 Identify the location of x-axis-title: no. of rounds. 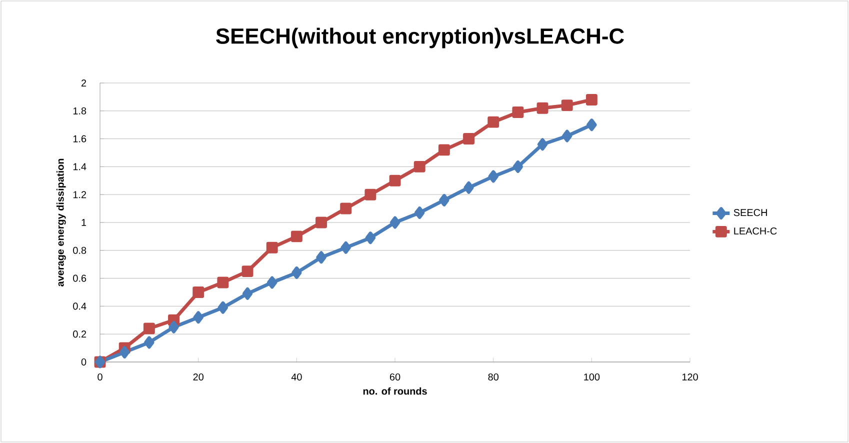
(395, 391).